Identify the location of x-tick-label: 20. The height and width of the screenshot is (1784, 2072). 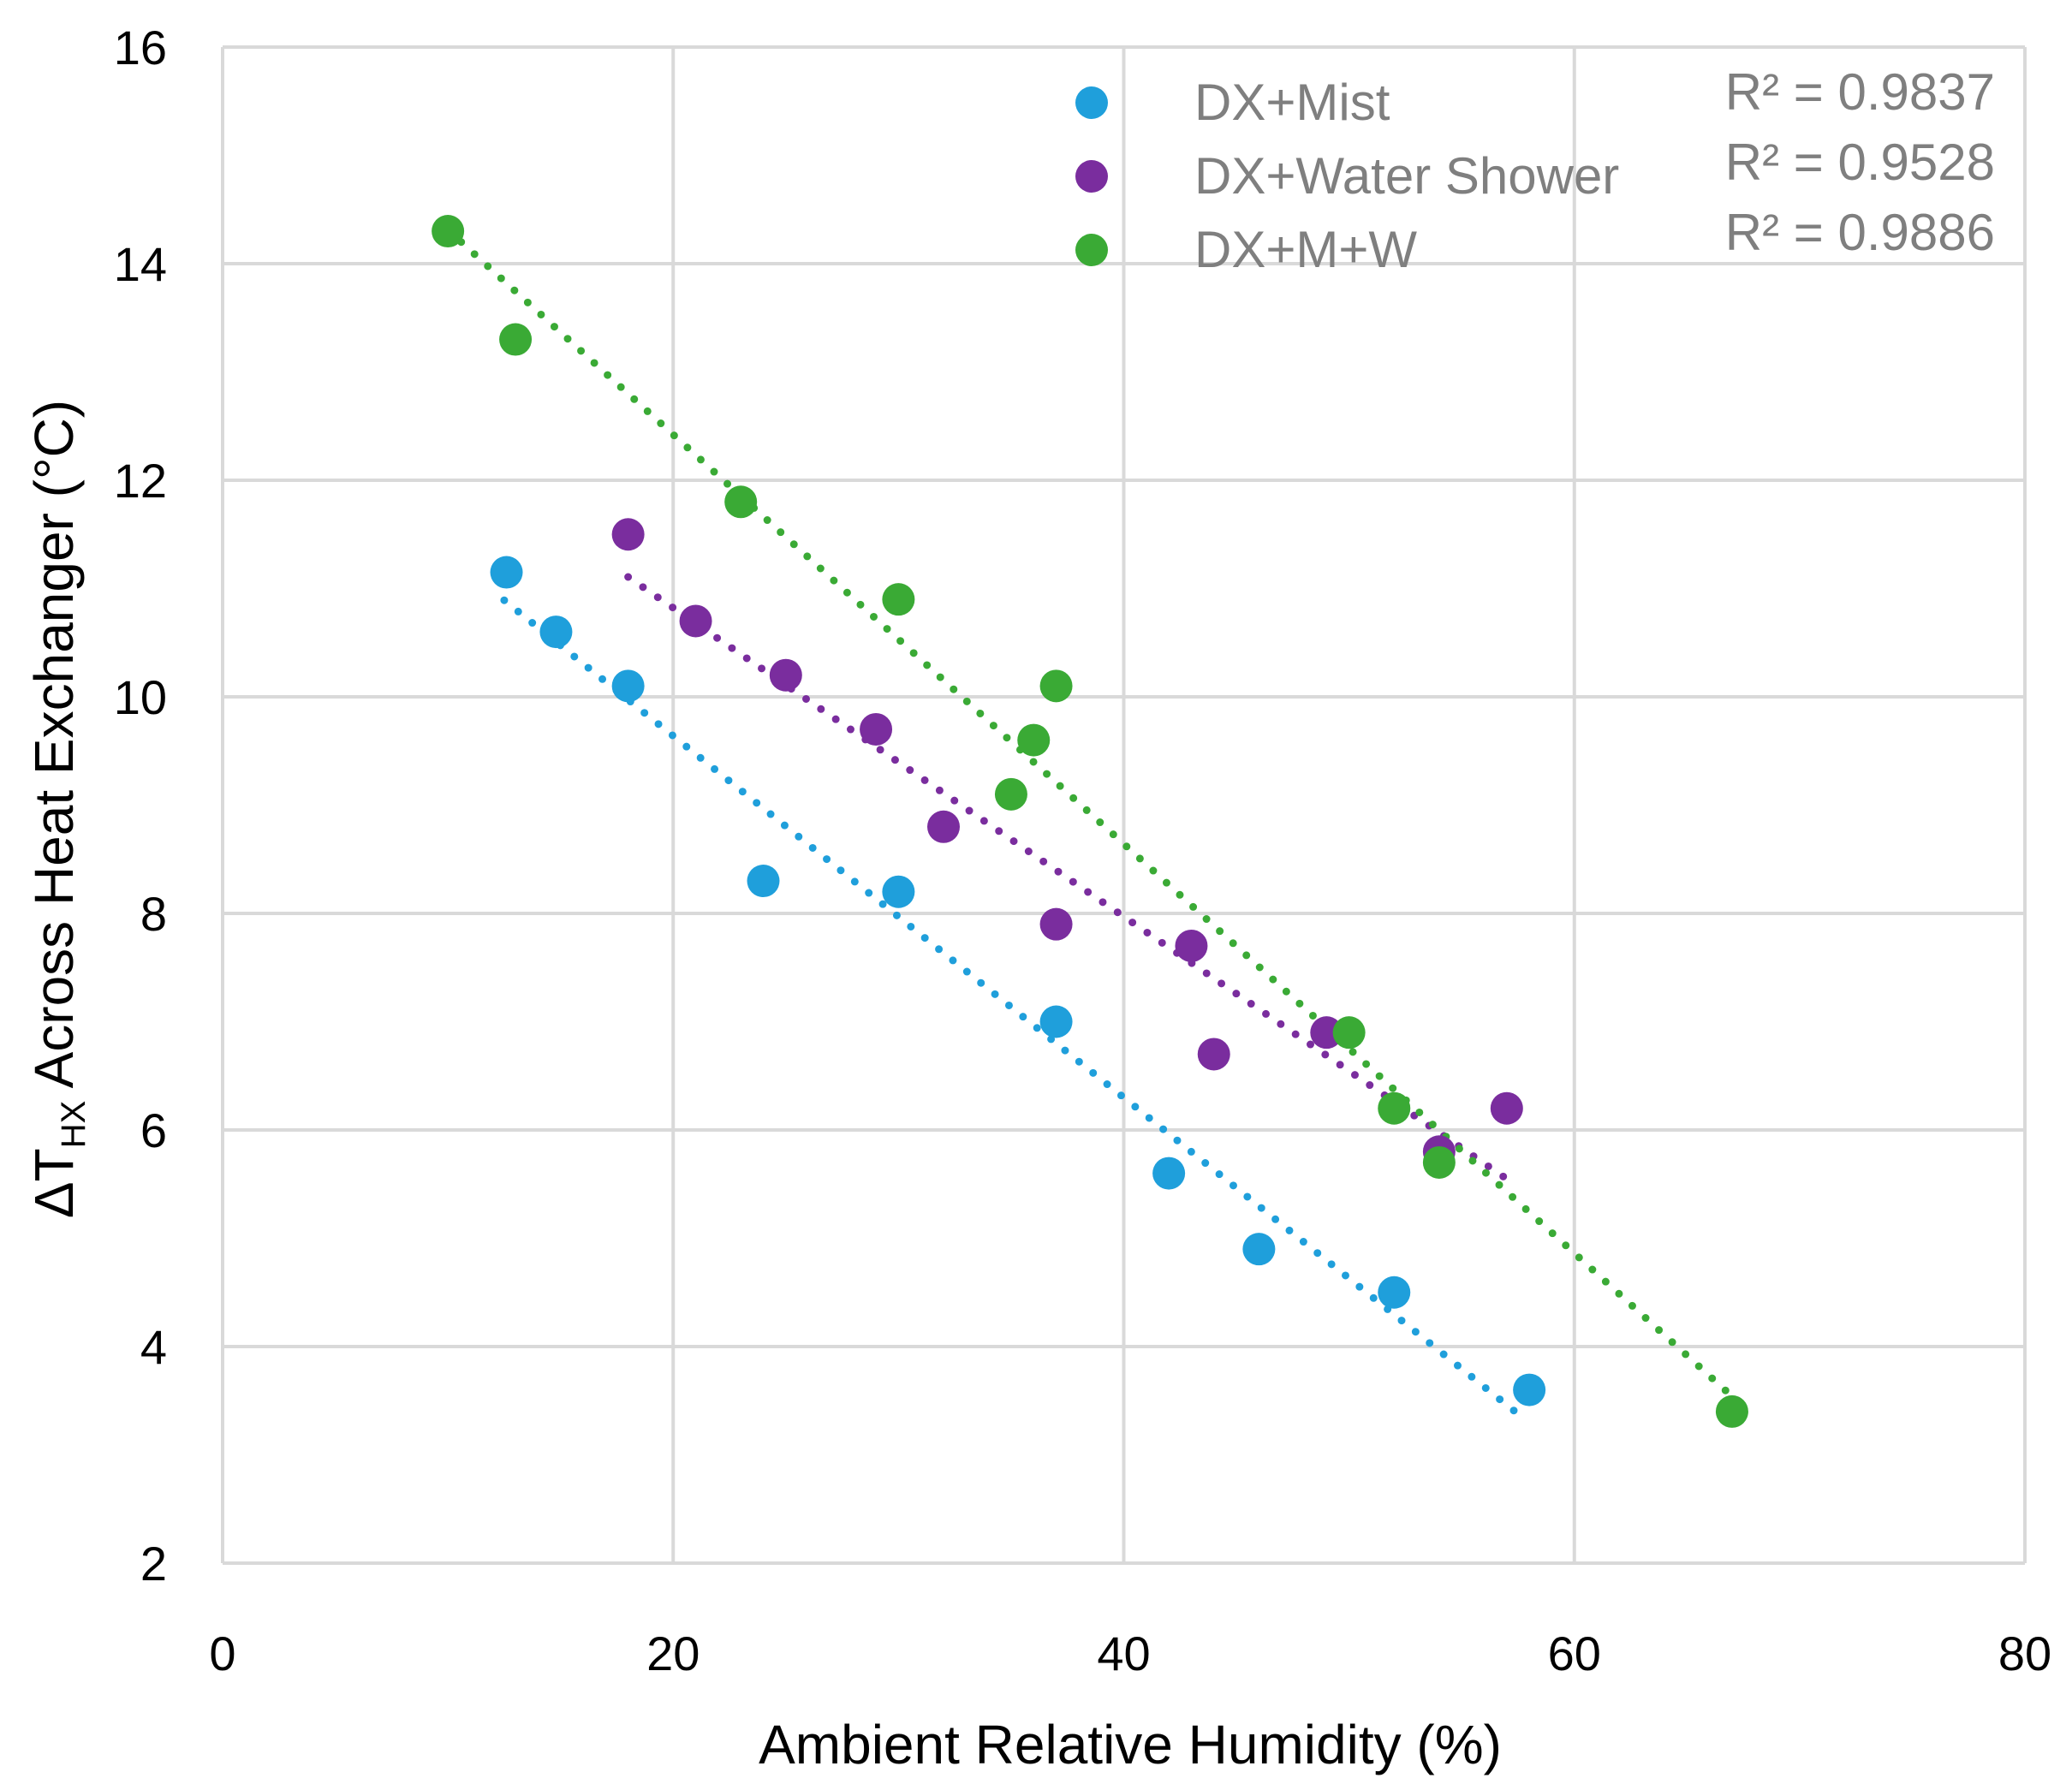
(673, 1653).